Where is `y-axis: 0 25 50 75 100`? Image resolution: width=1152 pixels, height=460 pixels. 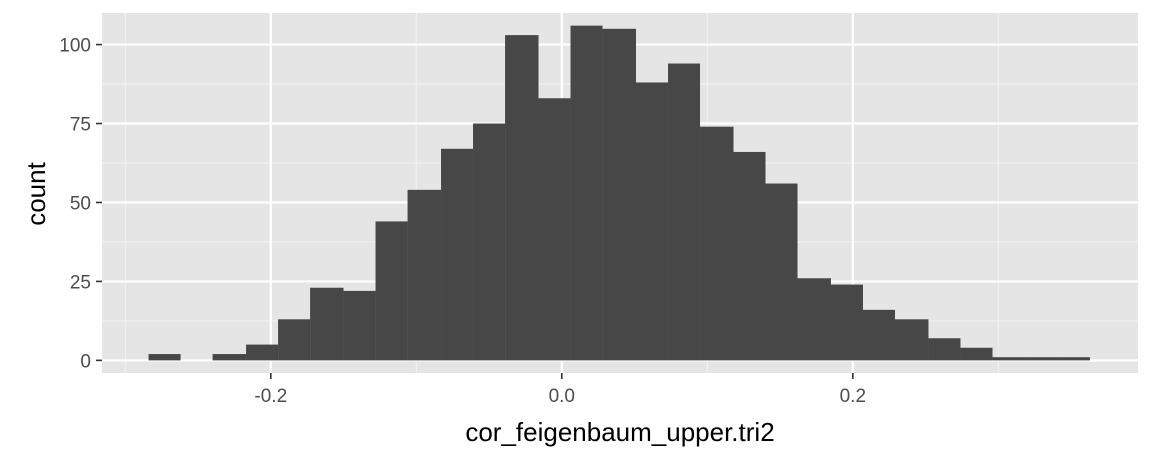
y-axis: 0 25 50 75 100 is located at coordinates (80, 204).